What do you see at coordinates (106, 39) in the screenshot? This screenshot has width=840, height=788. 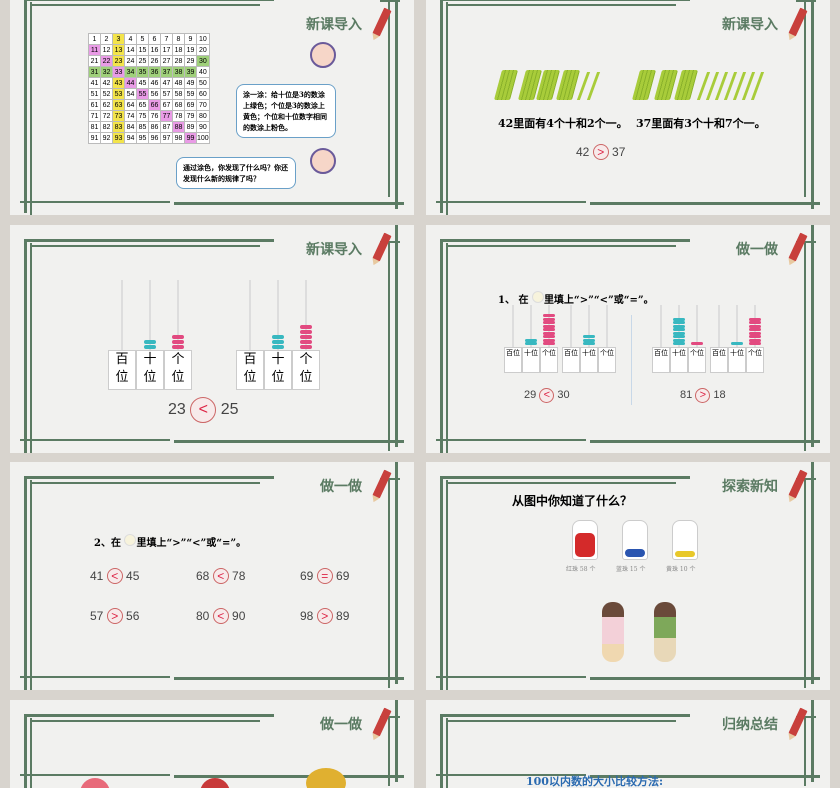 I see `chart-cell: 2` at bounding box center [106, 39].